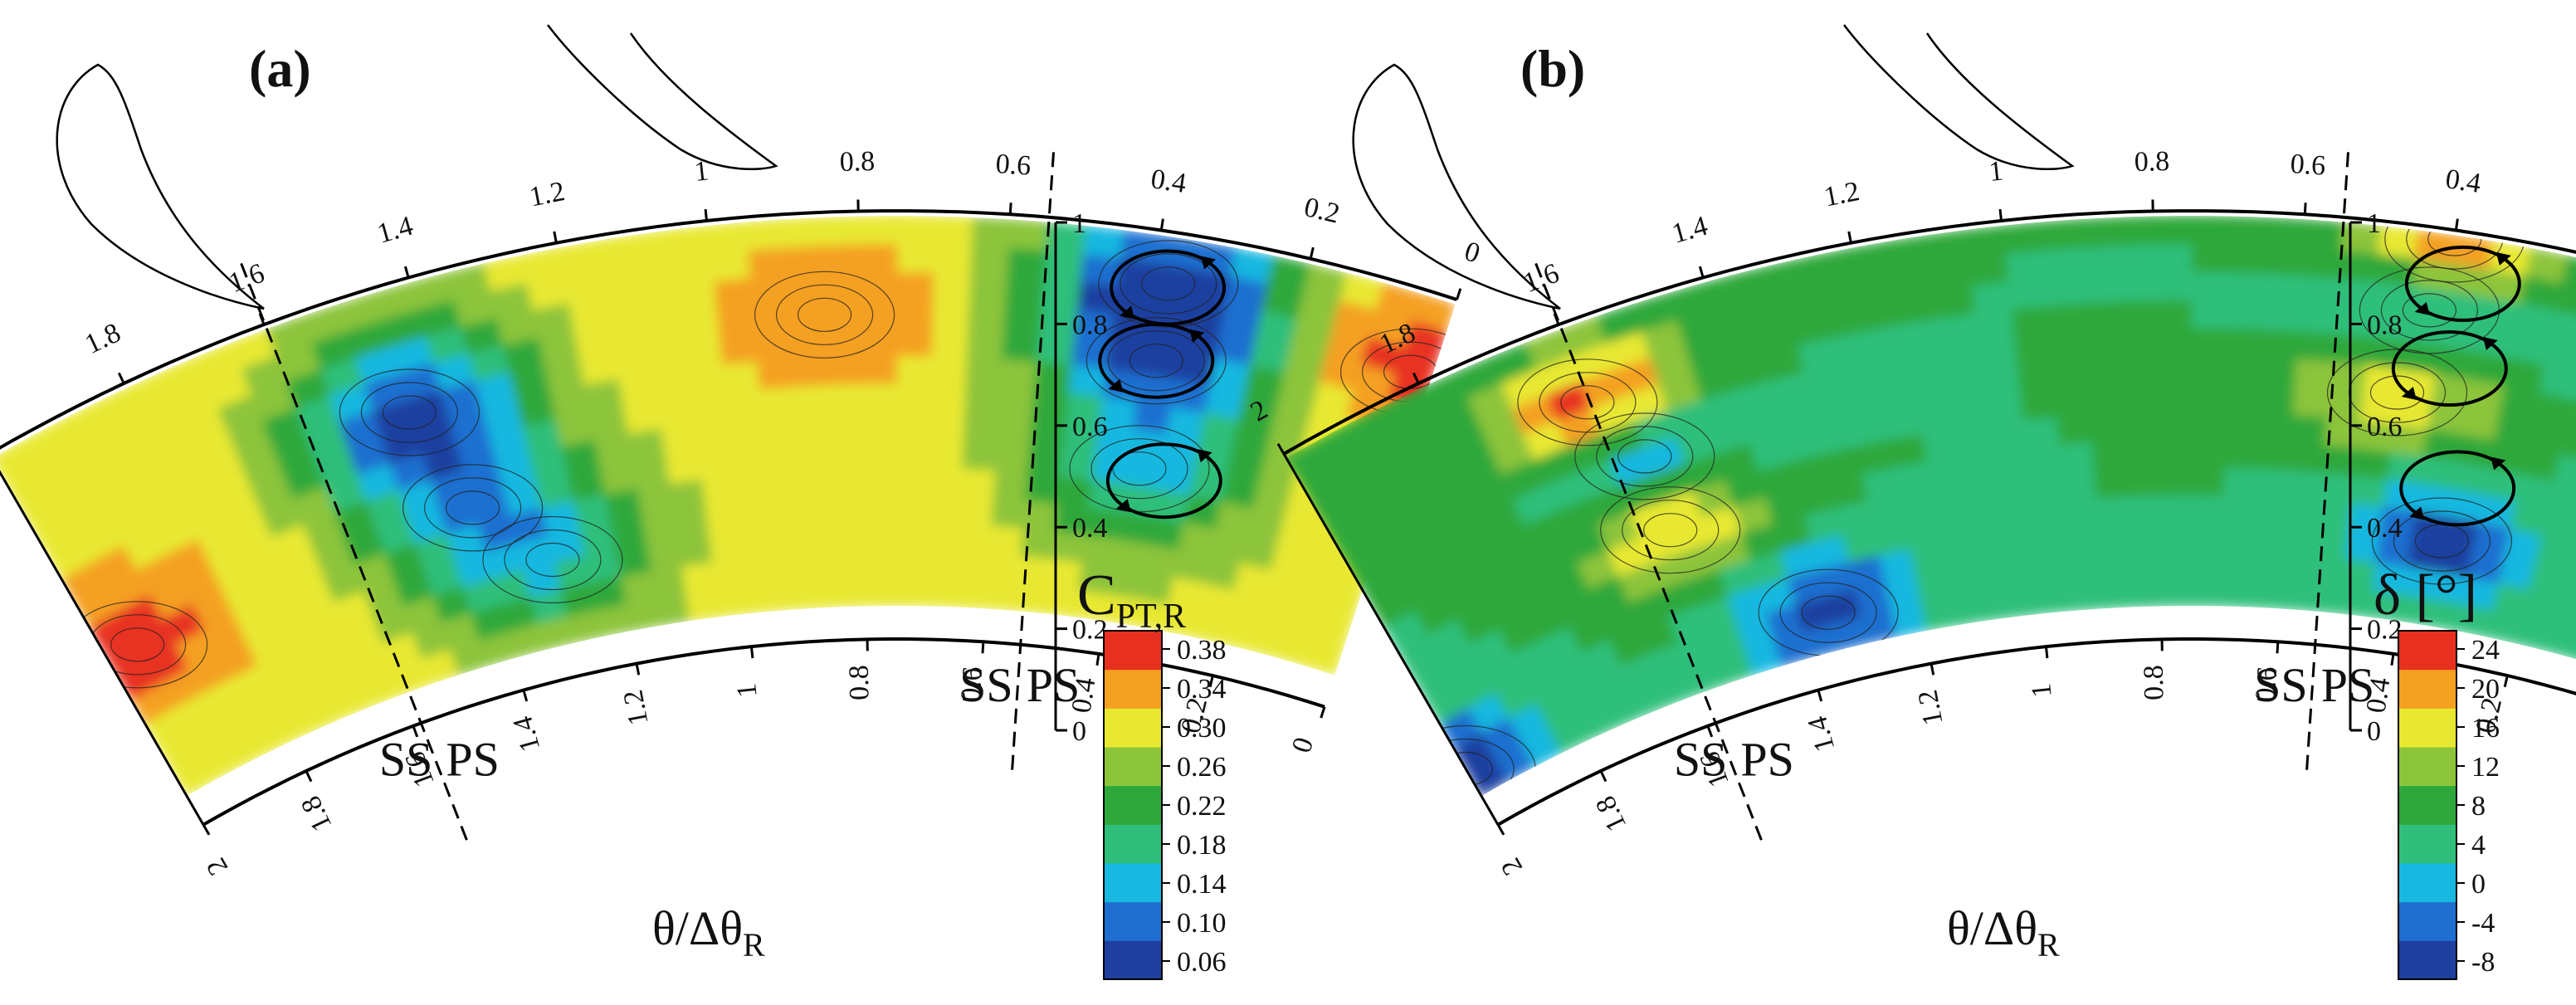  Describe the element at coordinates (729, 329) in the screenshot. I see `top-axis-arc` at that location.